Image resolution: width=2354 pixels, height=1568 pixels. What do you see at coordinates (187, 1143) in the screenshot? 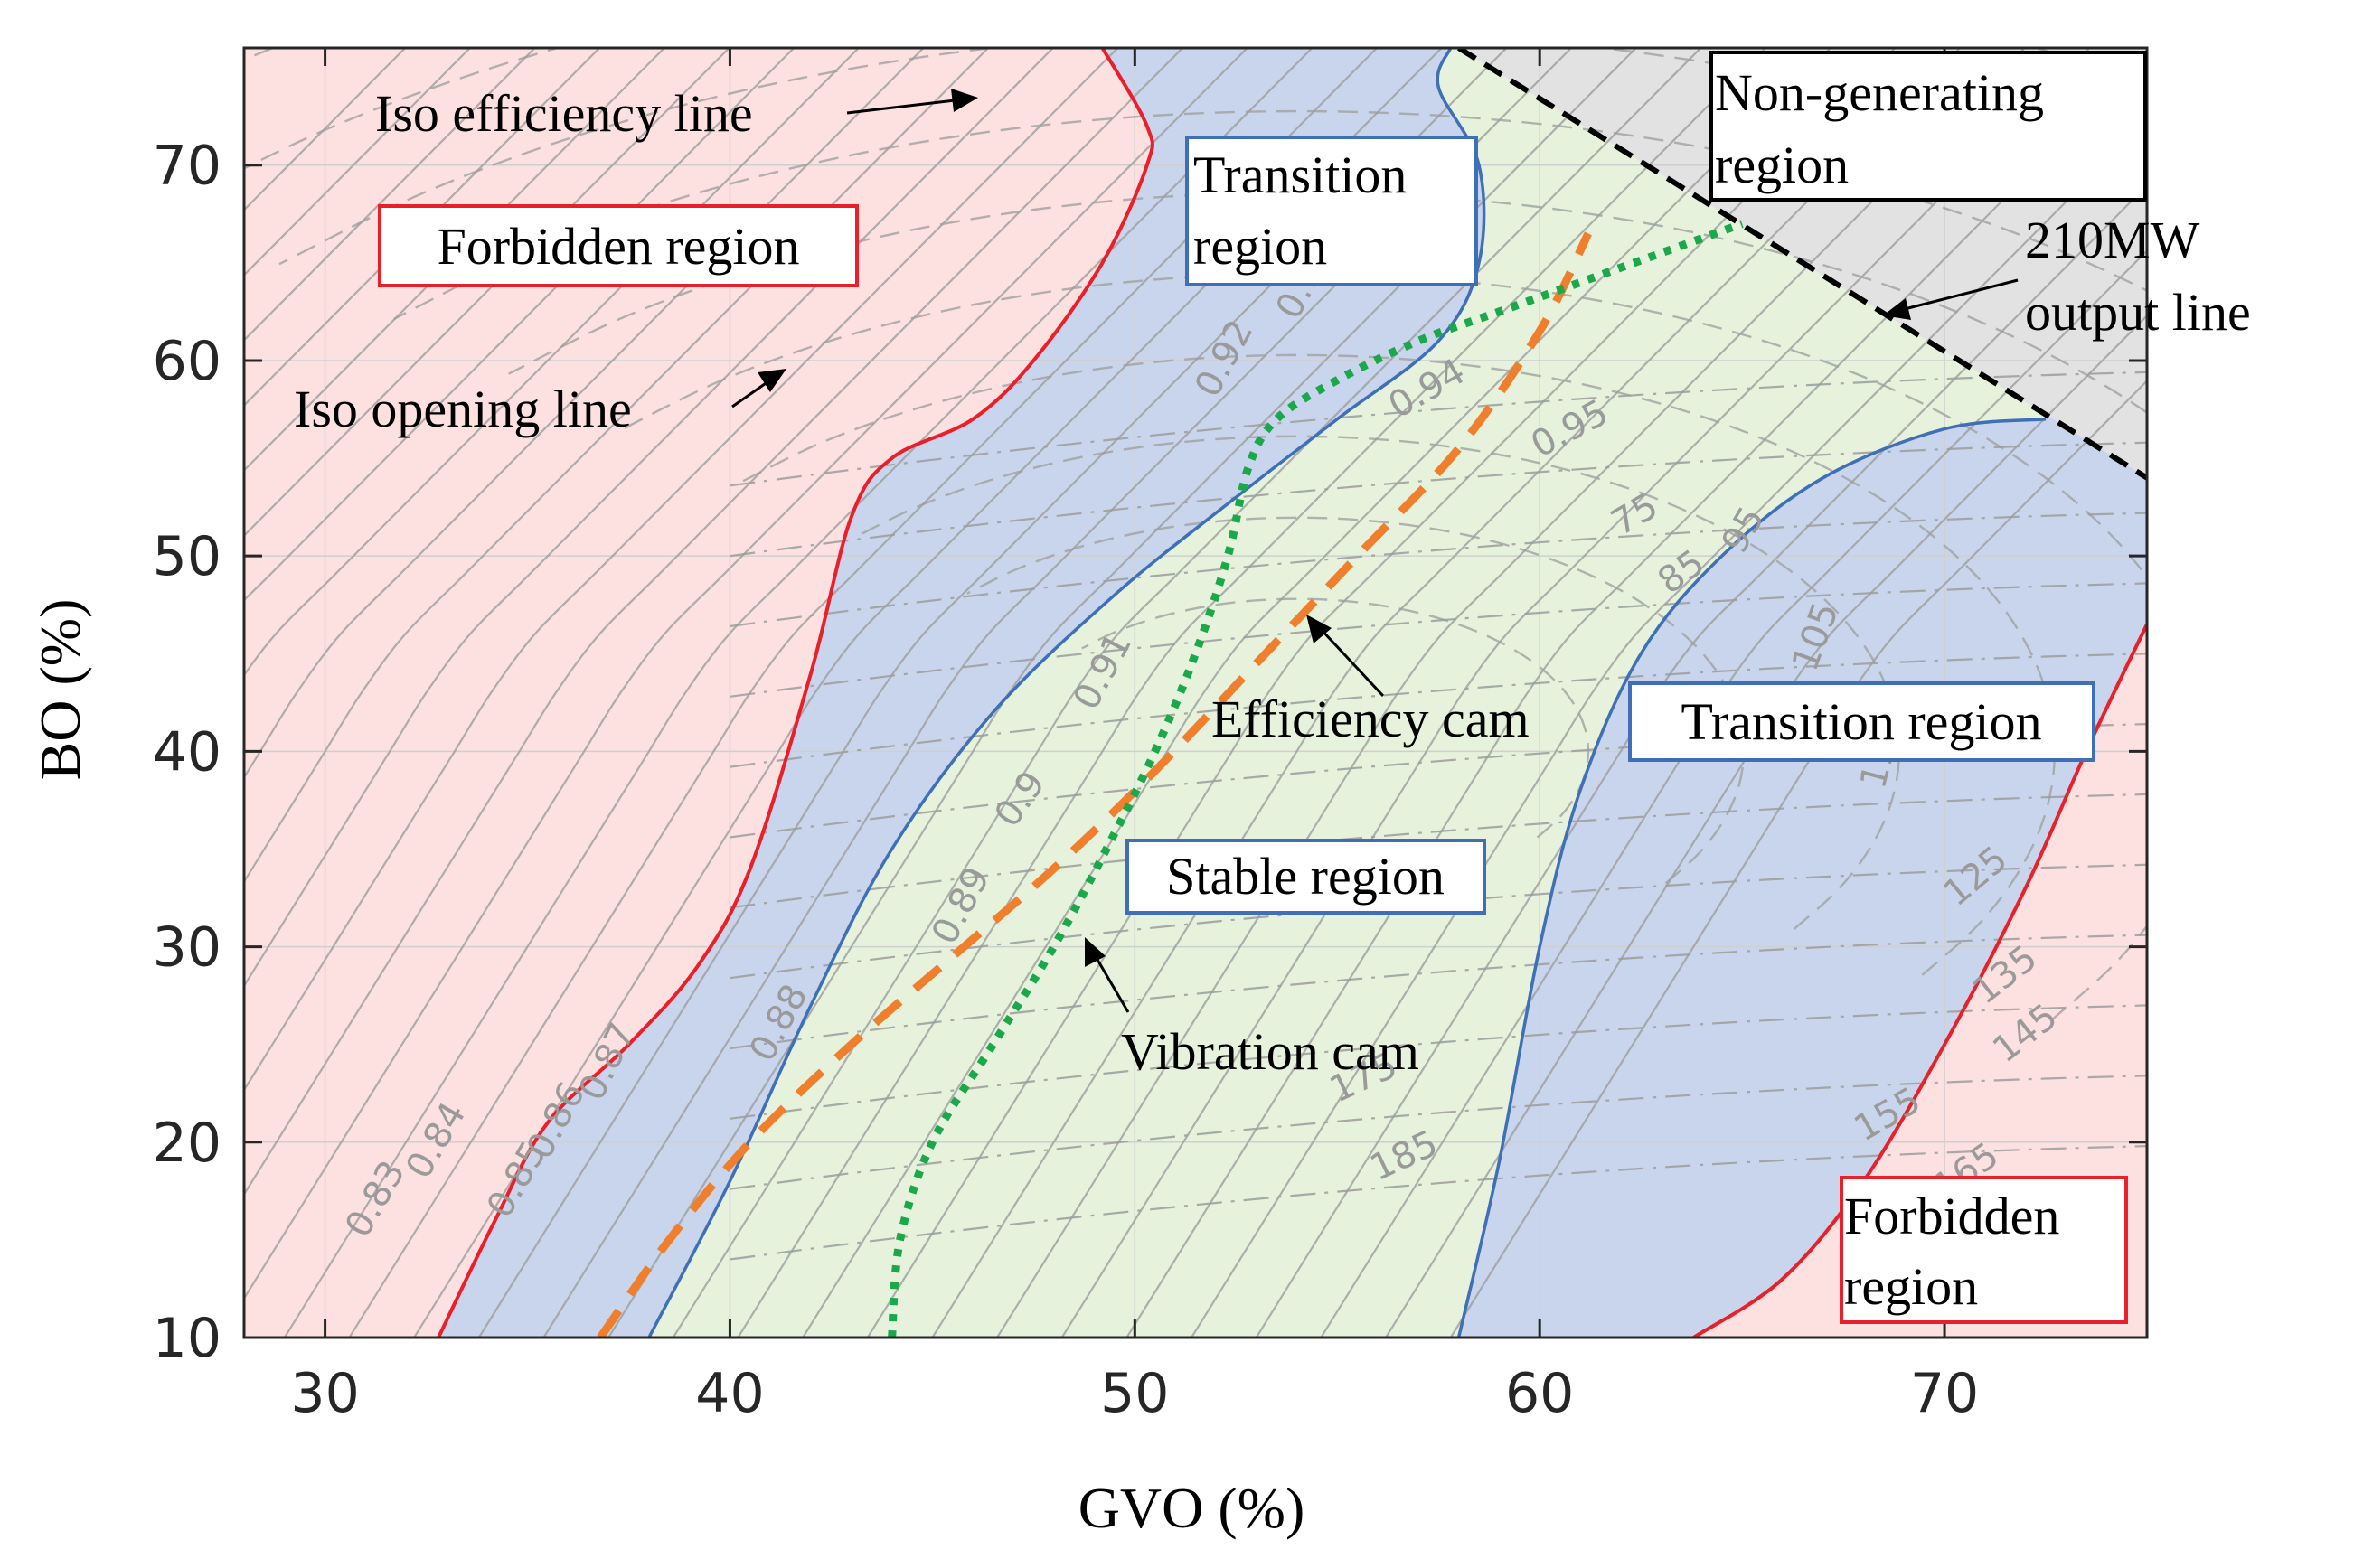
I see `y-tick-label: 20` at bounding box center [187, 1143].